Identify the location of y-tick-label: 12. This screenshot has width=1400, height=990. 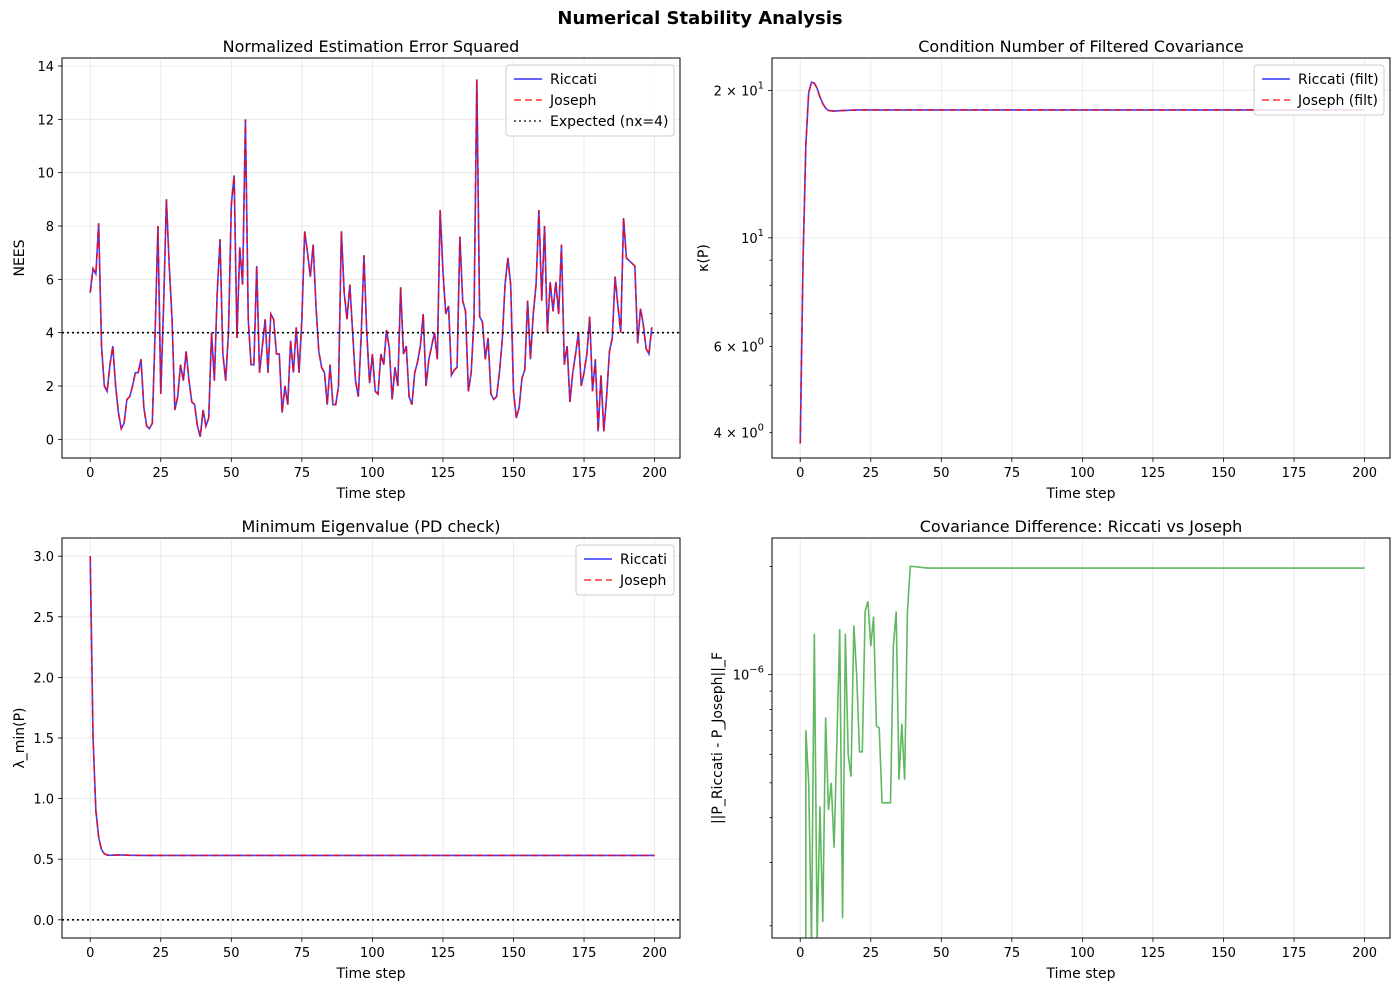
(45, 120).